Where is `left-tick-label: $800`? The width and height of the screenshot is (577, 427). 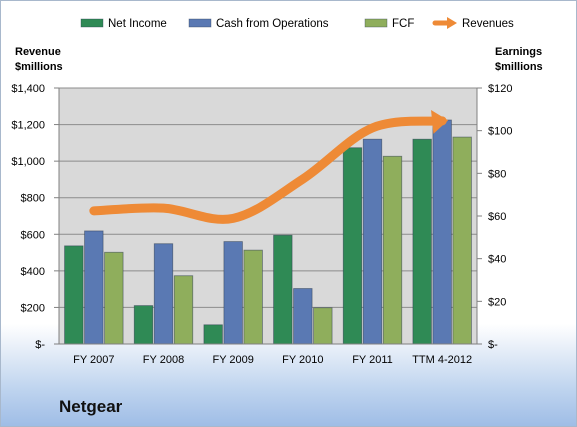
left-tick-label: $800 is located at coordinates (33, 199).